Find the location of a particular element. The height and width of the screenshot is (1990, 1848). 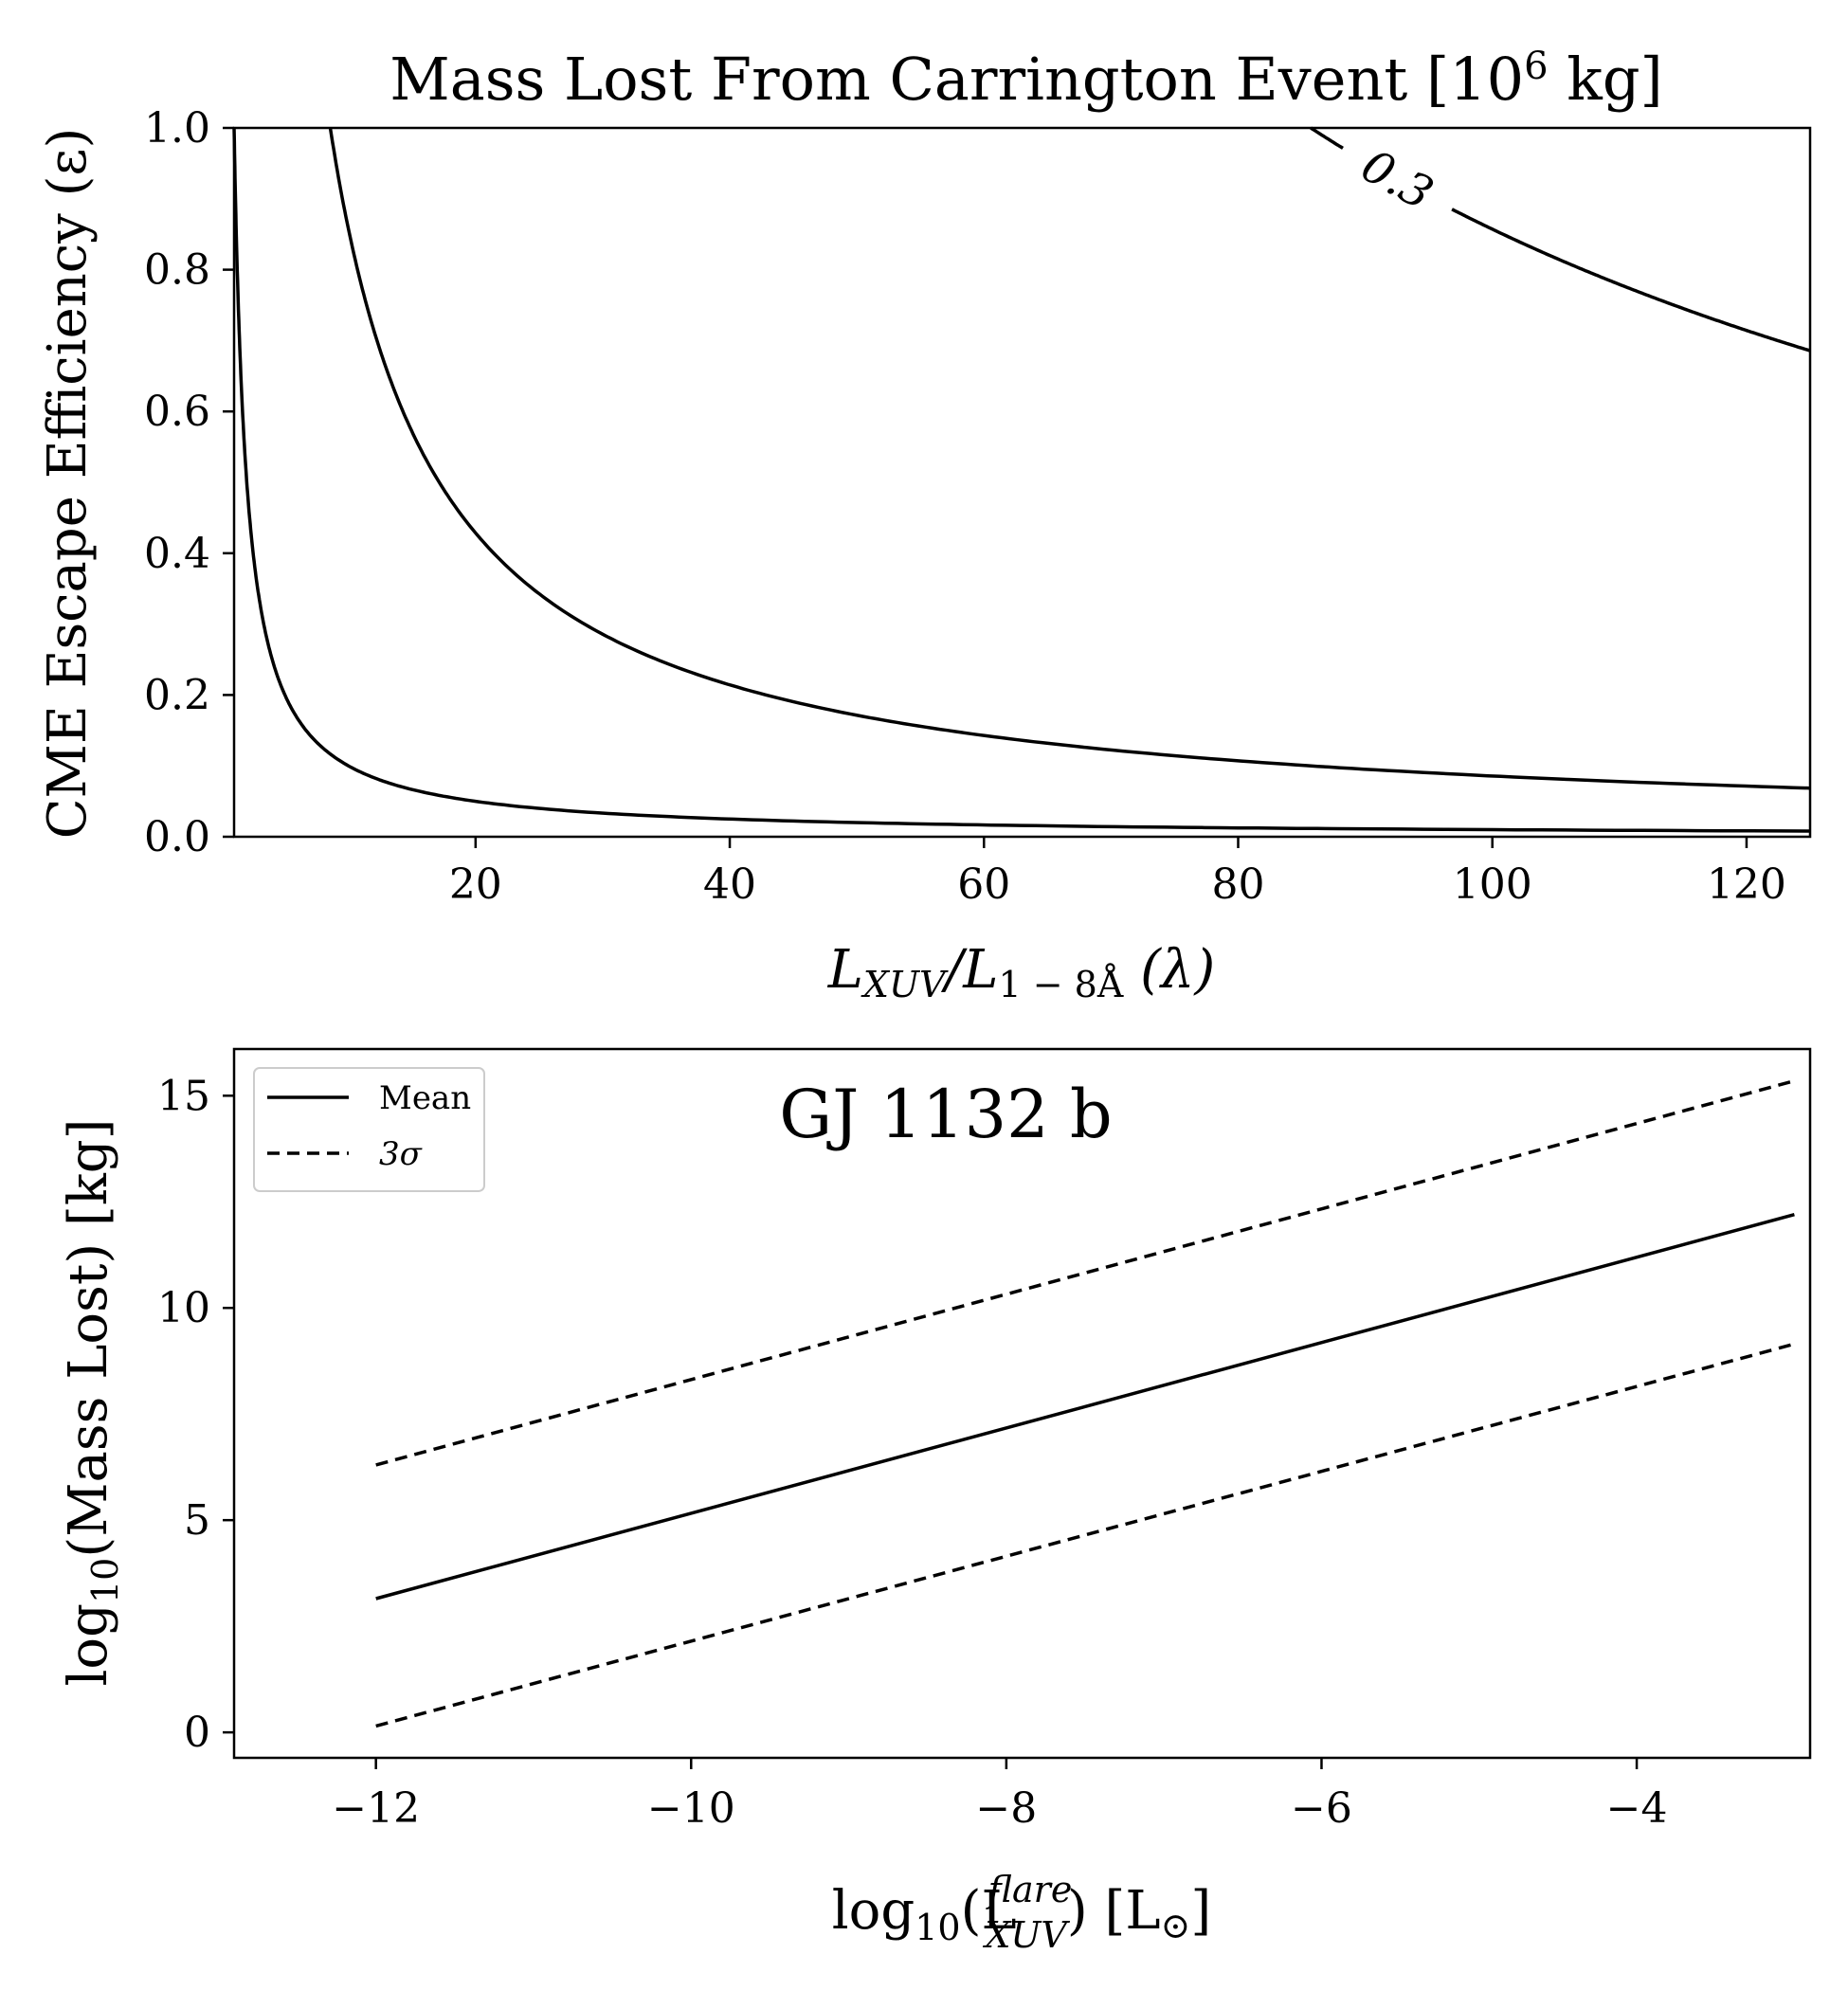

top-x-axis-label: LXUV/L1 − 8Å (λ) is located at coordinates (1022, 972).